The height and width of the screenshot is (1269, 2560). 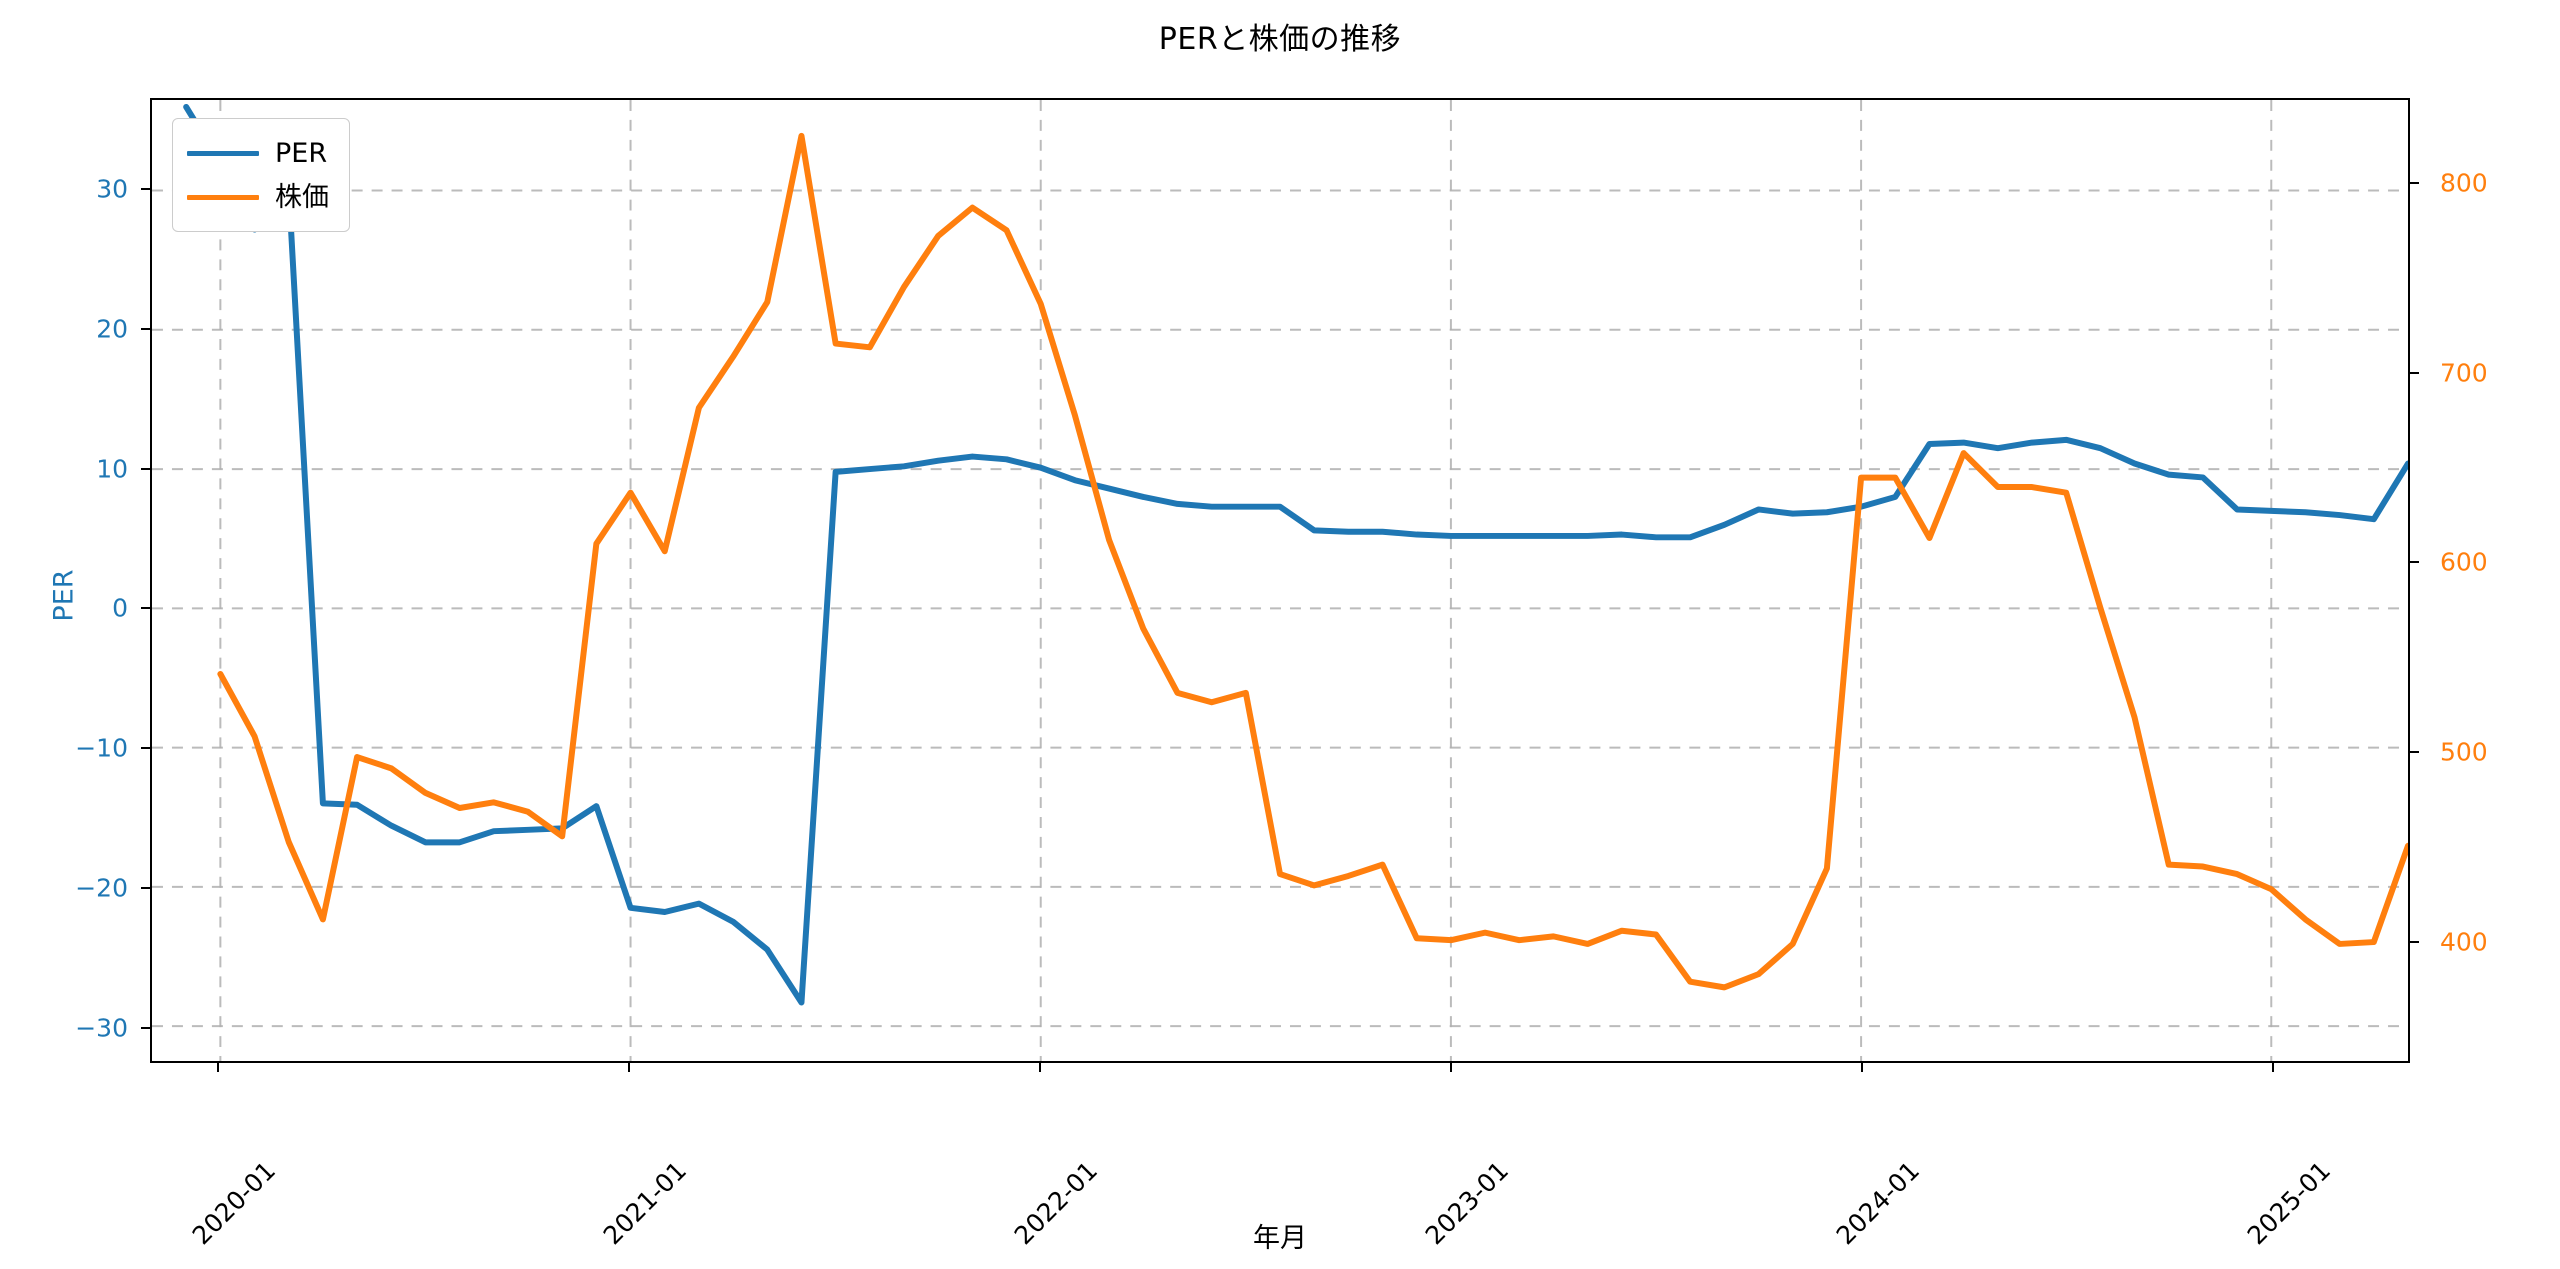 What do you see at coordinates (2464, 183) in the screenshot?
I see `y-right-tick-label: 800` at bounding box center [2464, 183].